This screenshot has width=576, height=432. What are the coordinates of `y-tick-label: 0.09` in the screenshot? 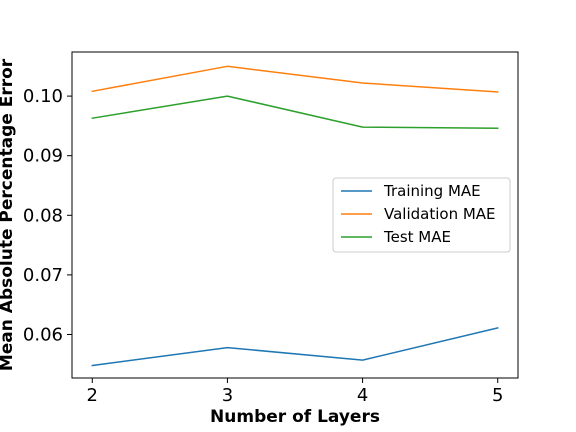 It's located at (43, 156).